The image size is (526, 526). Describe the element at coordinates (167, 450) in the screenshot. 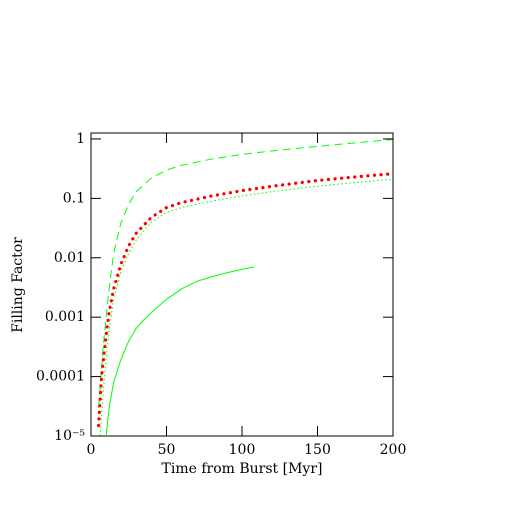

I see `x-tick-label: 50` at that location.